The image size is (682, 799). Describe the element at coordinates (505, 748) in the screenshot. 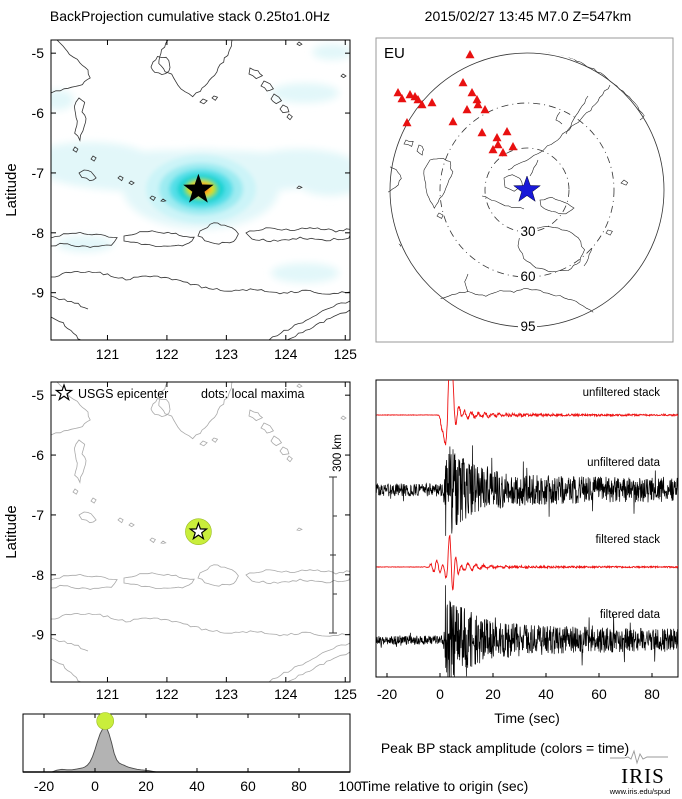

I see `peak-annotation: Peak BP stack amplitude (colors = time)` at that location.